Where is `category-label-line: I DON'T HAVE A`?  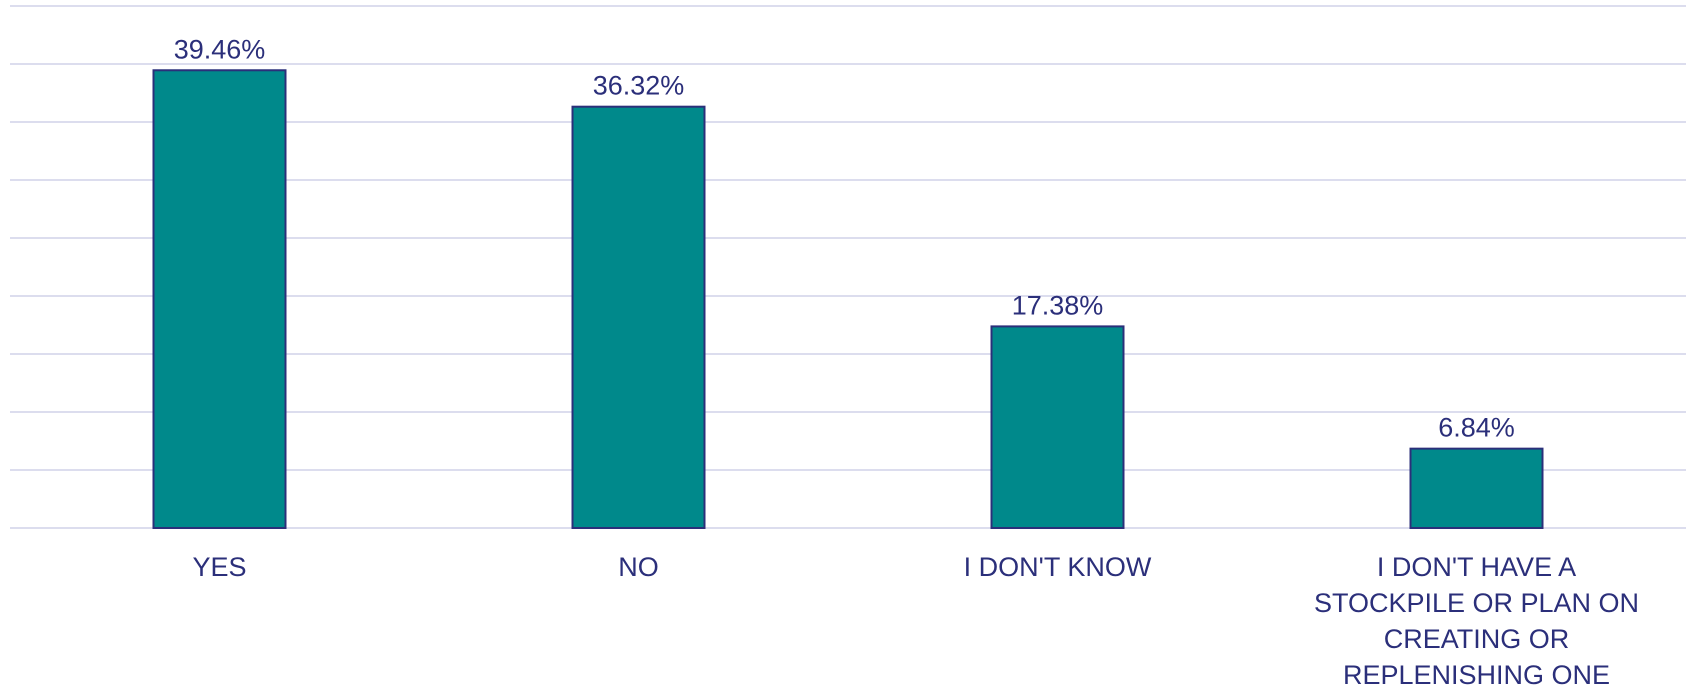
category-label-line: I DON'T HAVE A is located at coordinates (1476, 567).